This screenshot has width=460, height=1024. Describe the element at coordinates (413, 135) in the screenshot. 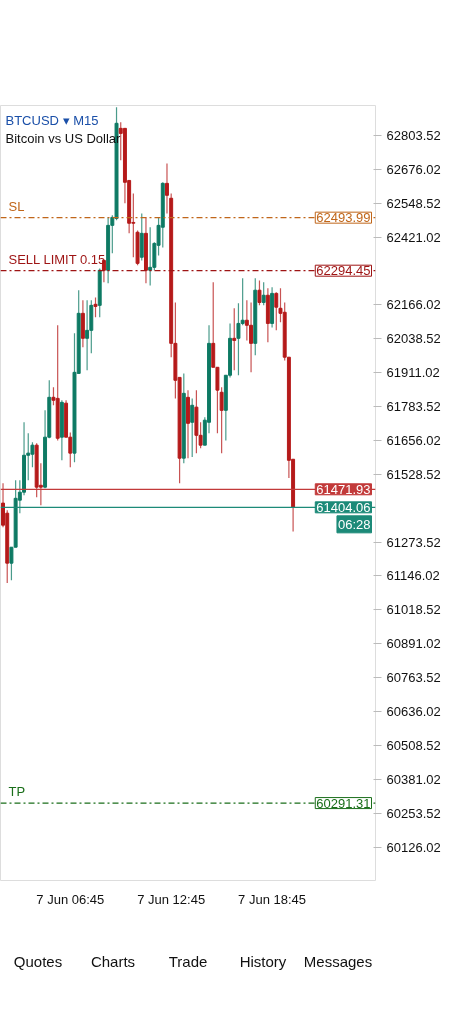

I see `y-tick-label: 62803.52` at that location.